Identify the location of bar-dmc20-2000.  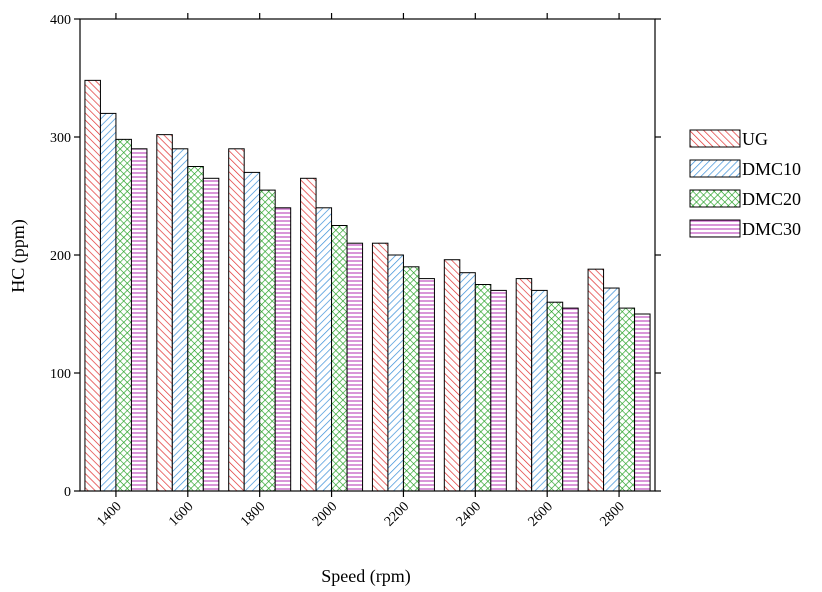
(339, 358).